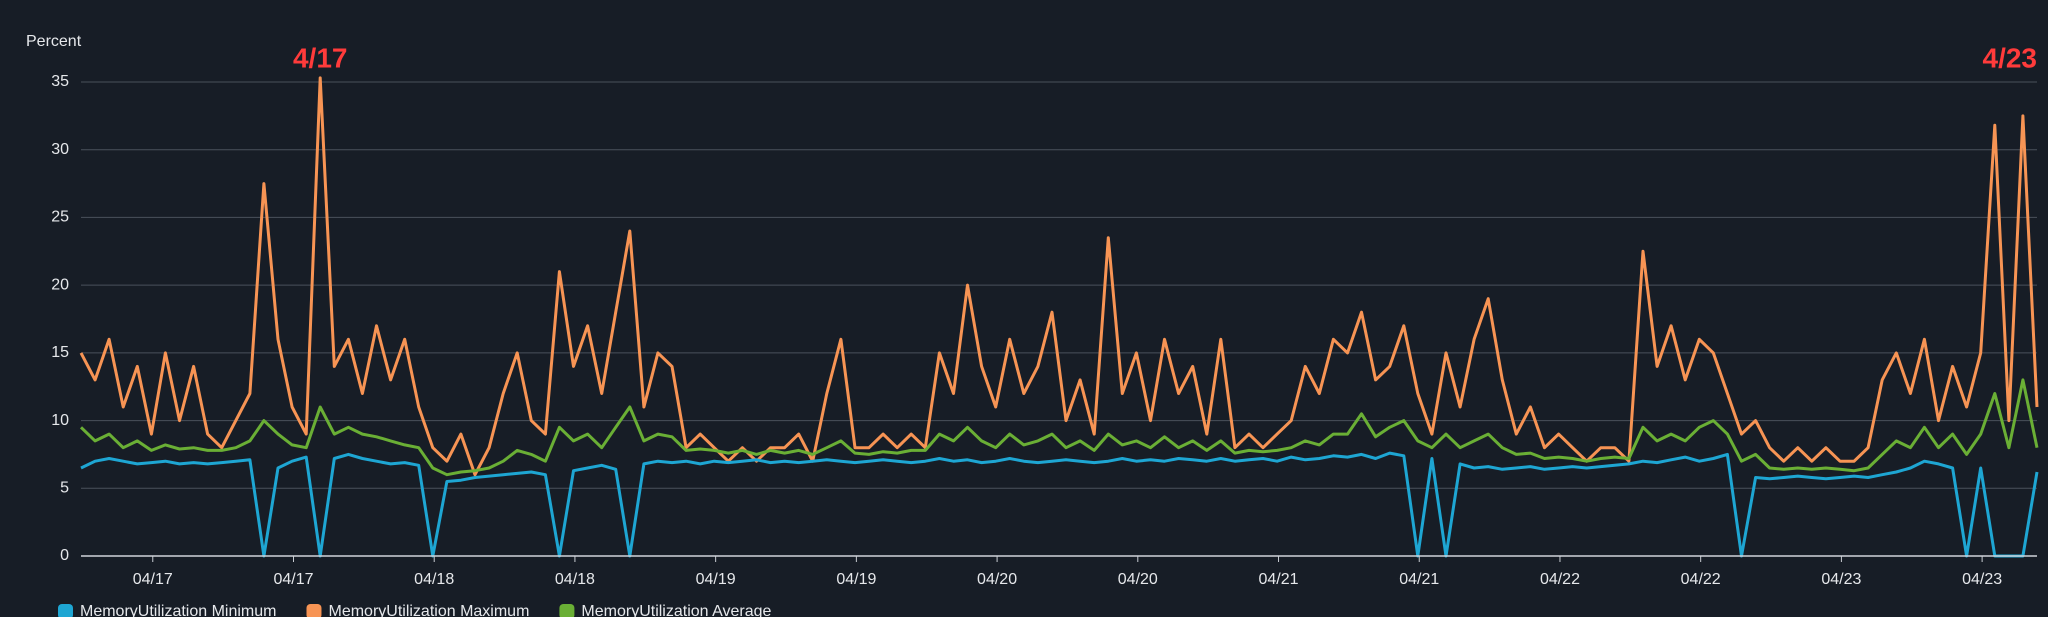  I want to click on legend-label: MemoryUtilization Minimum, so click(178, 610).